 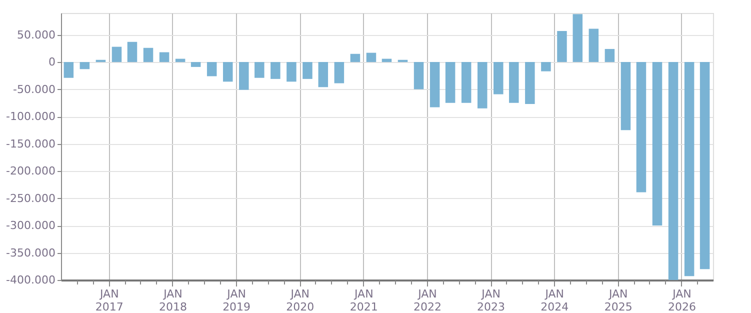 I want to click on y-tick-label: 50.000, so click(x=36, y=35).